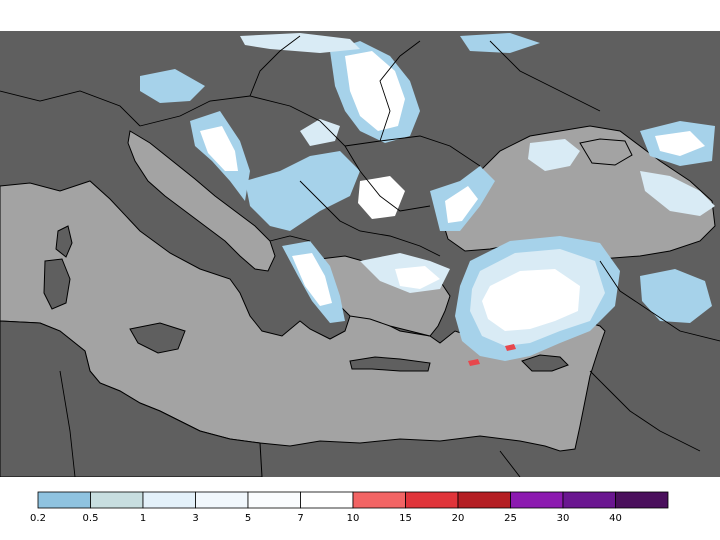  I want to click on adriatic-sea, so click(201, 201).